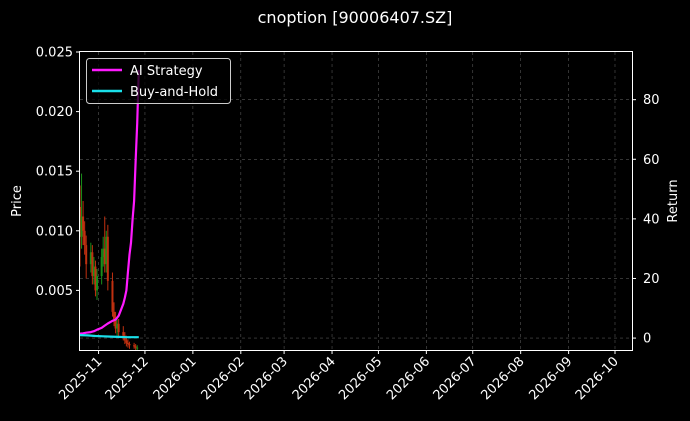 This screenshot has height=421, width=690. Describe the element at coordinates (651, 160) in the screenshot. I see `y-right-tick-label: 60` at that location.